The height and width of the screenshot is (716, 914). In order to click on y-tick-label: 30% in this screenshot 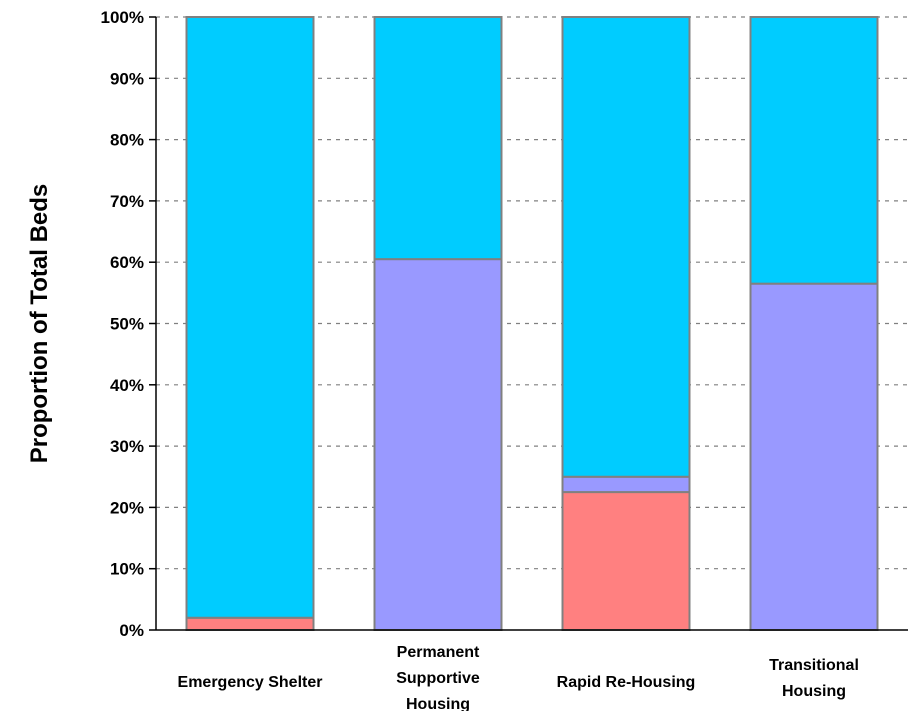, I will do `click(127, 446)`.